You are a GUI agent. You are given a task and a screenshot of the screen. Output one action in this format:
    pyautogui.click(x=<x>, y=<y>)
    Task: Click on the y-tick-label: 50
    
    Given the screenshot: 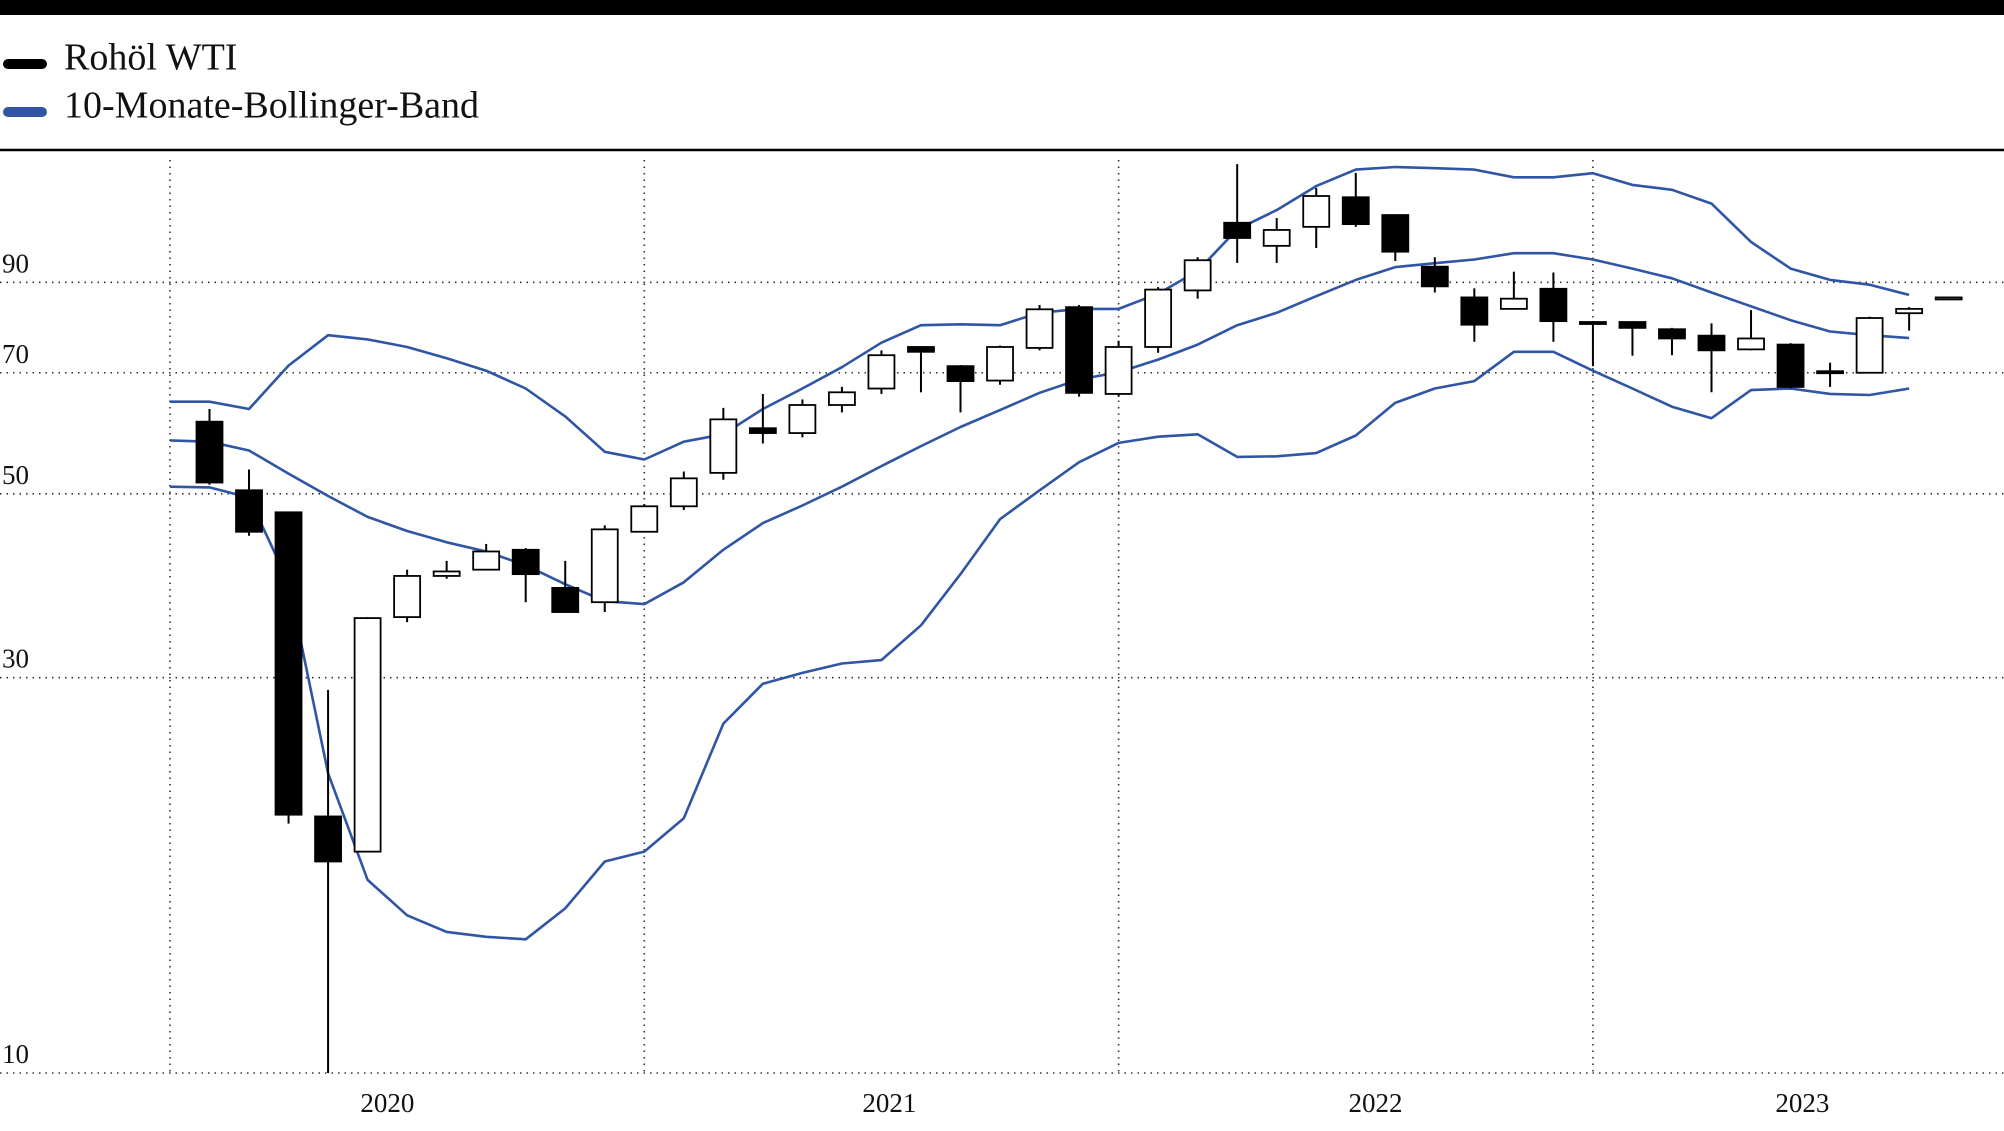 What is the action you would take?
    pyautogui.click(x=15, y=475)
    